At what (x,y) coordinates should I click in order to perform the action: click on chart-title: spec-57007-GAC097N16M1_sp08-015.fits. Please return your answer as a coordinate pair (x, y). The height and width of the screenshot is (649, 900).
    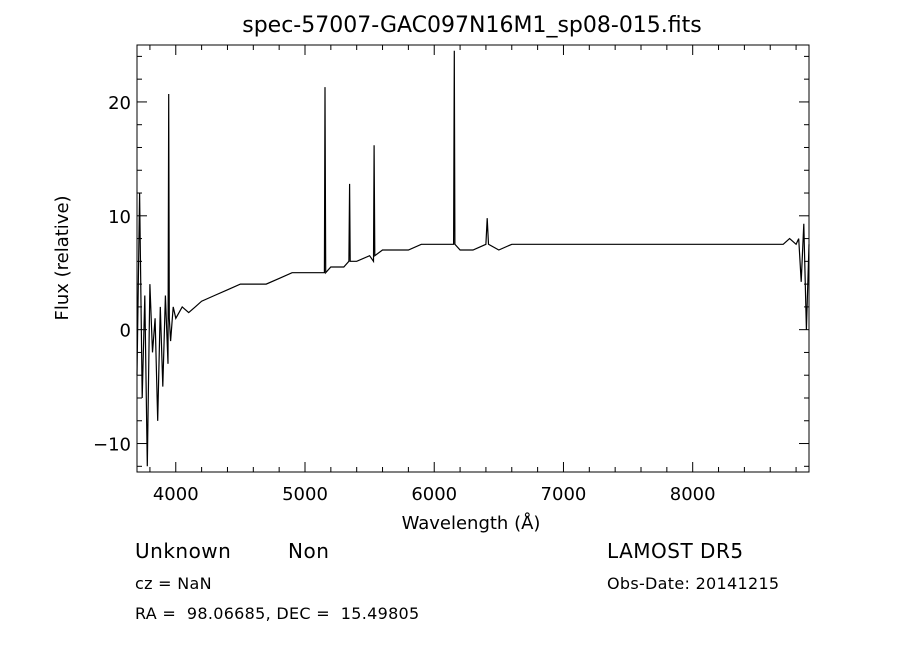
    Looking at the image, I should click on (472, 25).